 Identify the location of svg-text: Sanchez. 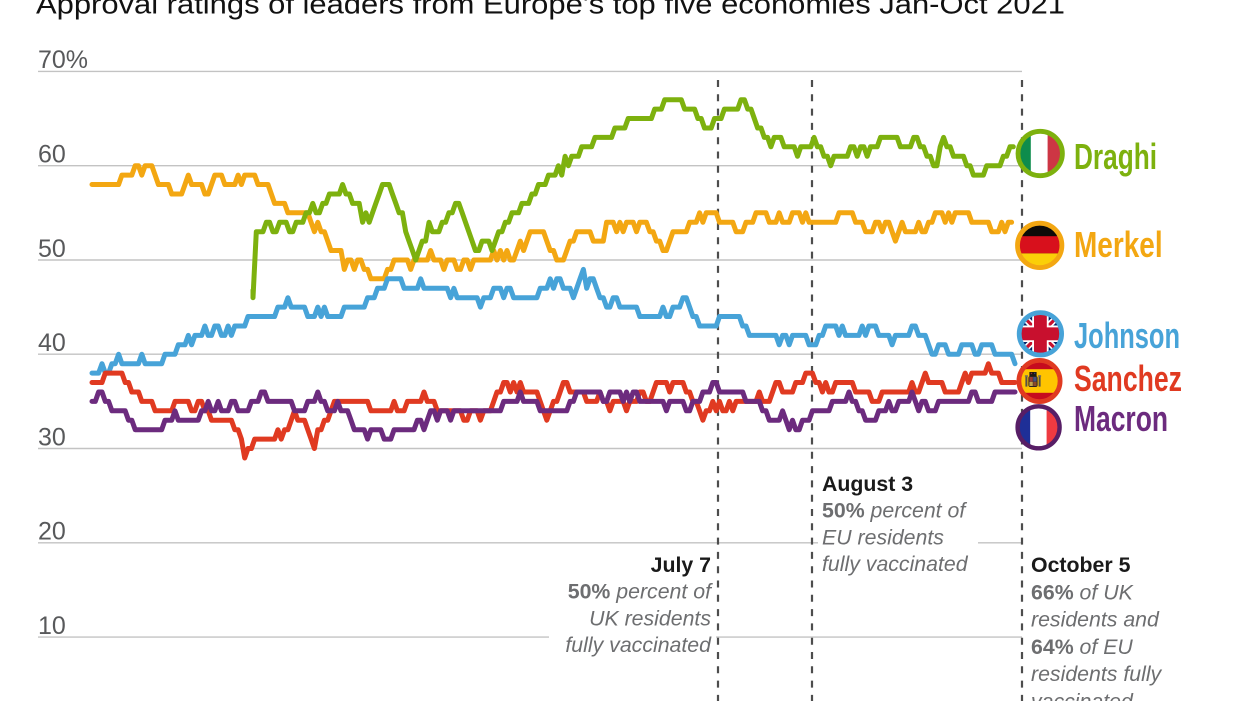
(1128, 378).